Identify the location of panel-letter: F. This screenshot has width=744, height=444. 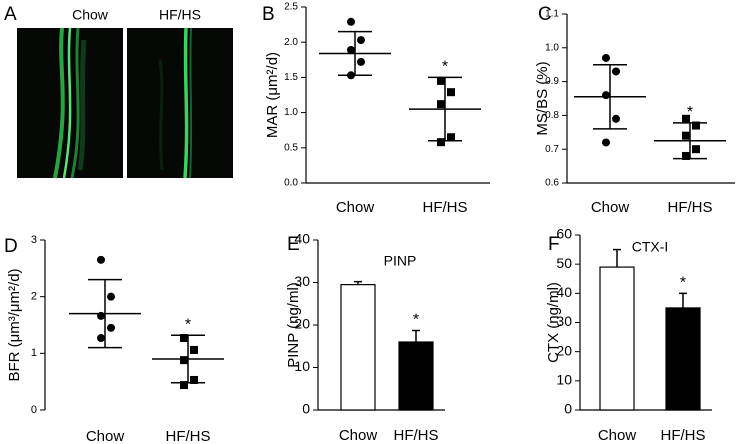
(554, 244).